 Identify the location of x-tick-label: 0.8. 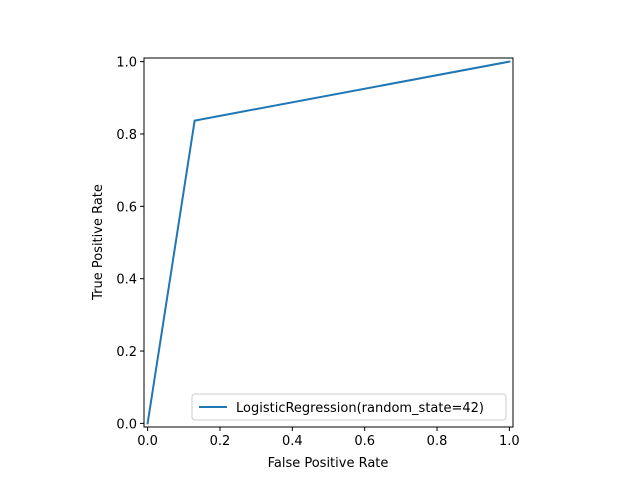
(437, 441).